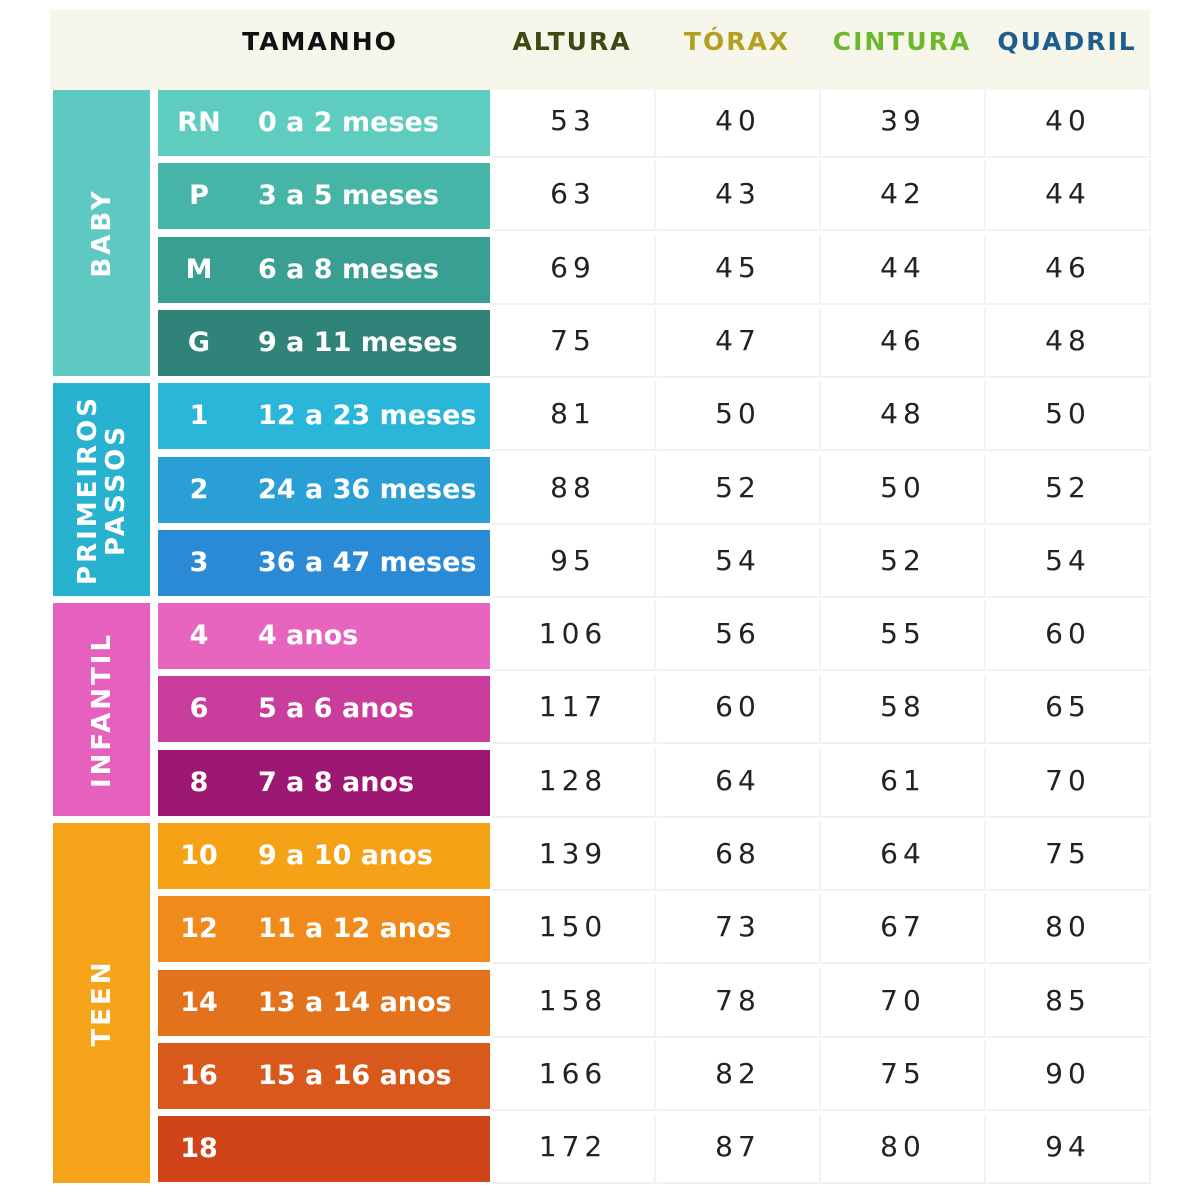 The height and width of the screenshot is (1200, 1200). Describe the element at coordinates (904, 416) in the screenshot. I see `measure-cell-cintura: 48` at that location.